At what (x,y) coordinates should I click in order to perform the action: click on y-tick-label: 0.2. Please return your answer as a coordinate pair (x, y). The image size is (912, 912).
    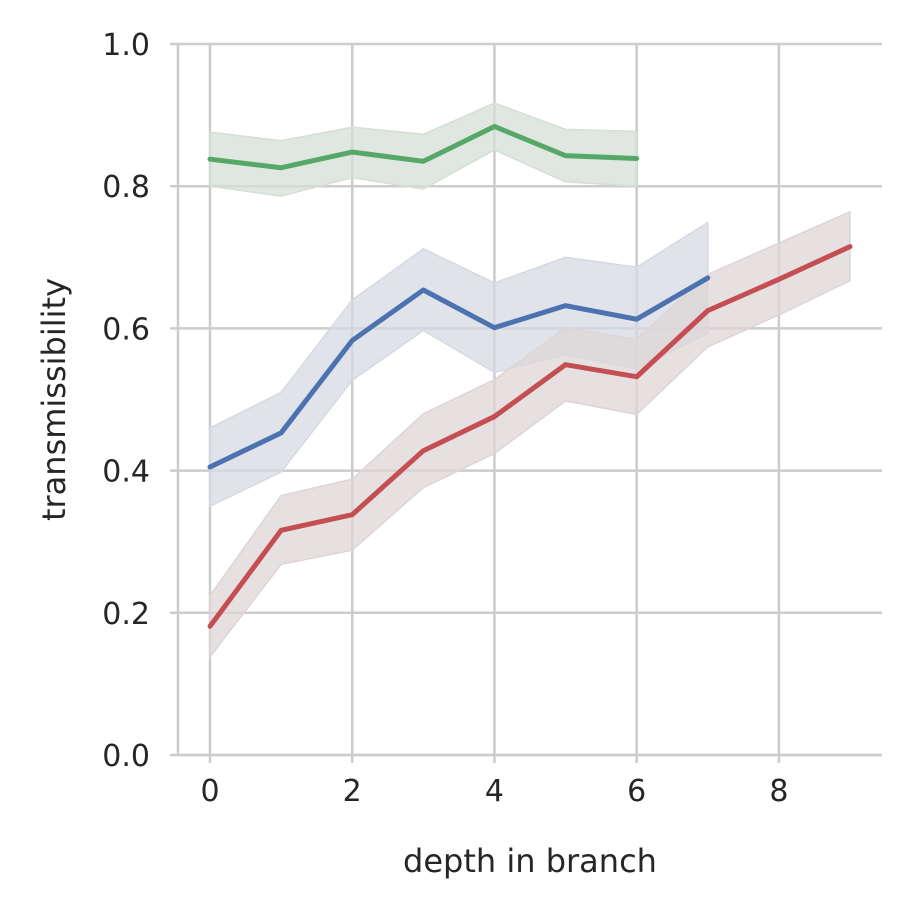
    Looking at the image, I should click on (126, 614).